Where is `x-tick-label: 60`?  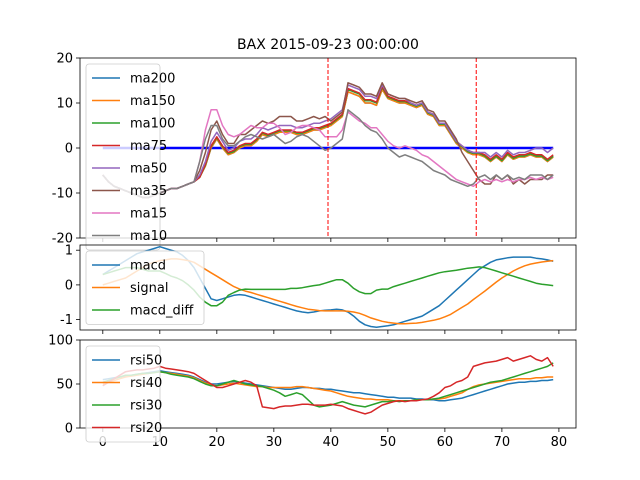 x-tick-label: 60 is located at coordinates (445, 442).